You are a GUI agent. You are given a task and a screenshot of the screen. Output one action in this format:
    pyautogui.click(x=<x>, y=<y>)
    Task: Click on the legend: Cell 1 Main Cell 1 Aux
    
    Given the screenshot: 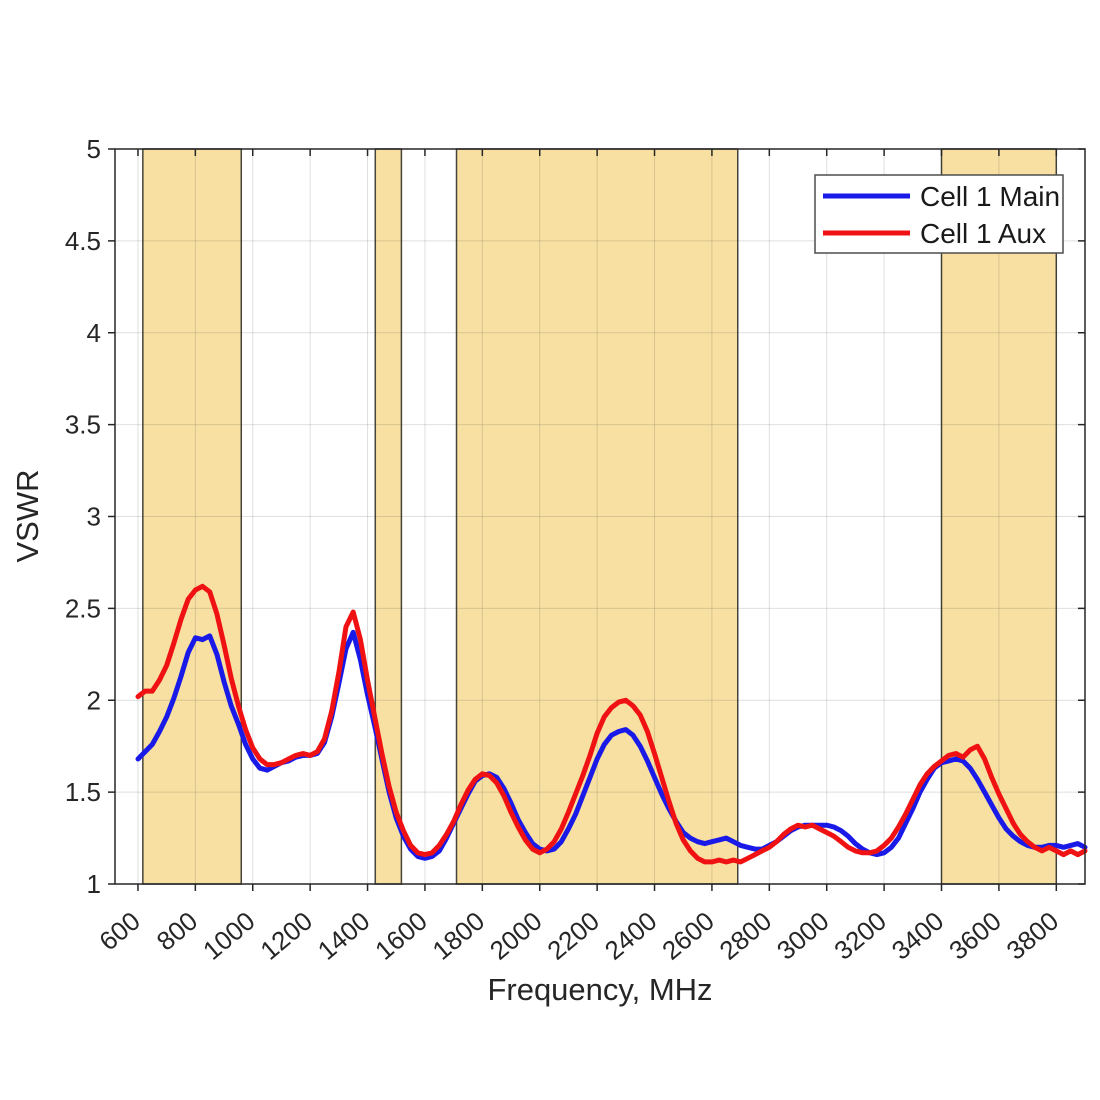 What is the action you would take?
    pyautogui.click(x=939, y=214)
    